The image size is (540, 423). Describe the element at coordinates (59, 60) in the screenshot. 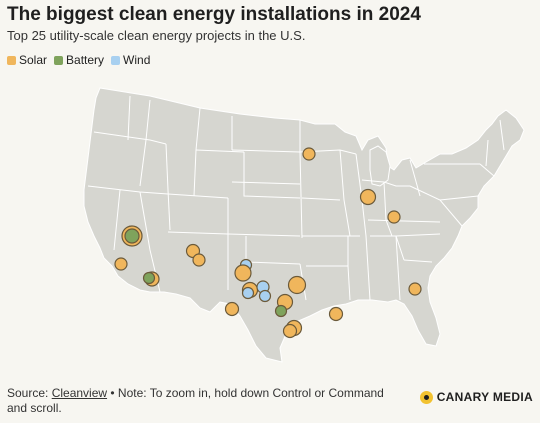

I see `legend-swatch-battery` at that location.